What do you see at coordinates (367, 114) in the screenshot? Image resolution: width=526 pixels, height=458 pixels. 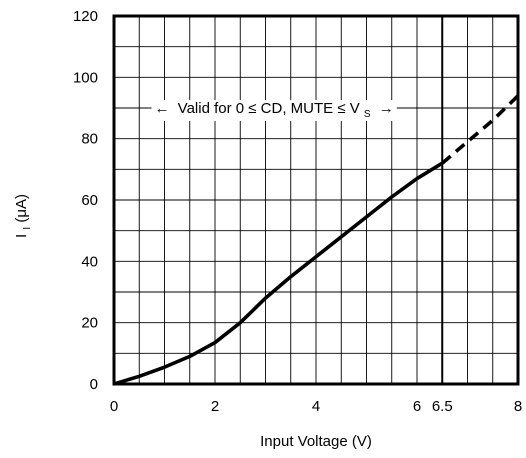 I see `annotation-subscript: S` at bounding box center [367, 114].